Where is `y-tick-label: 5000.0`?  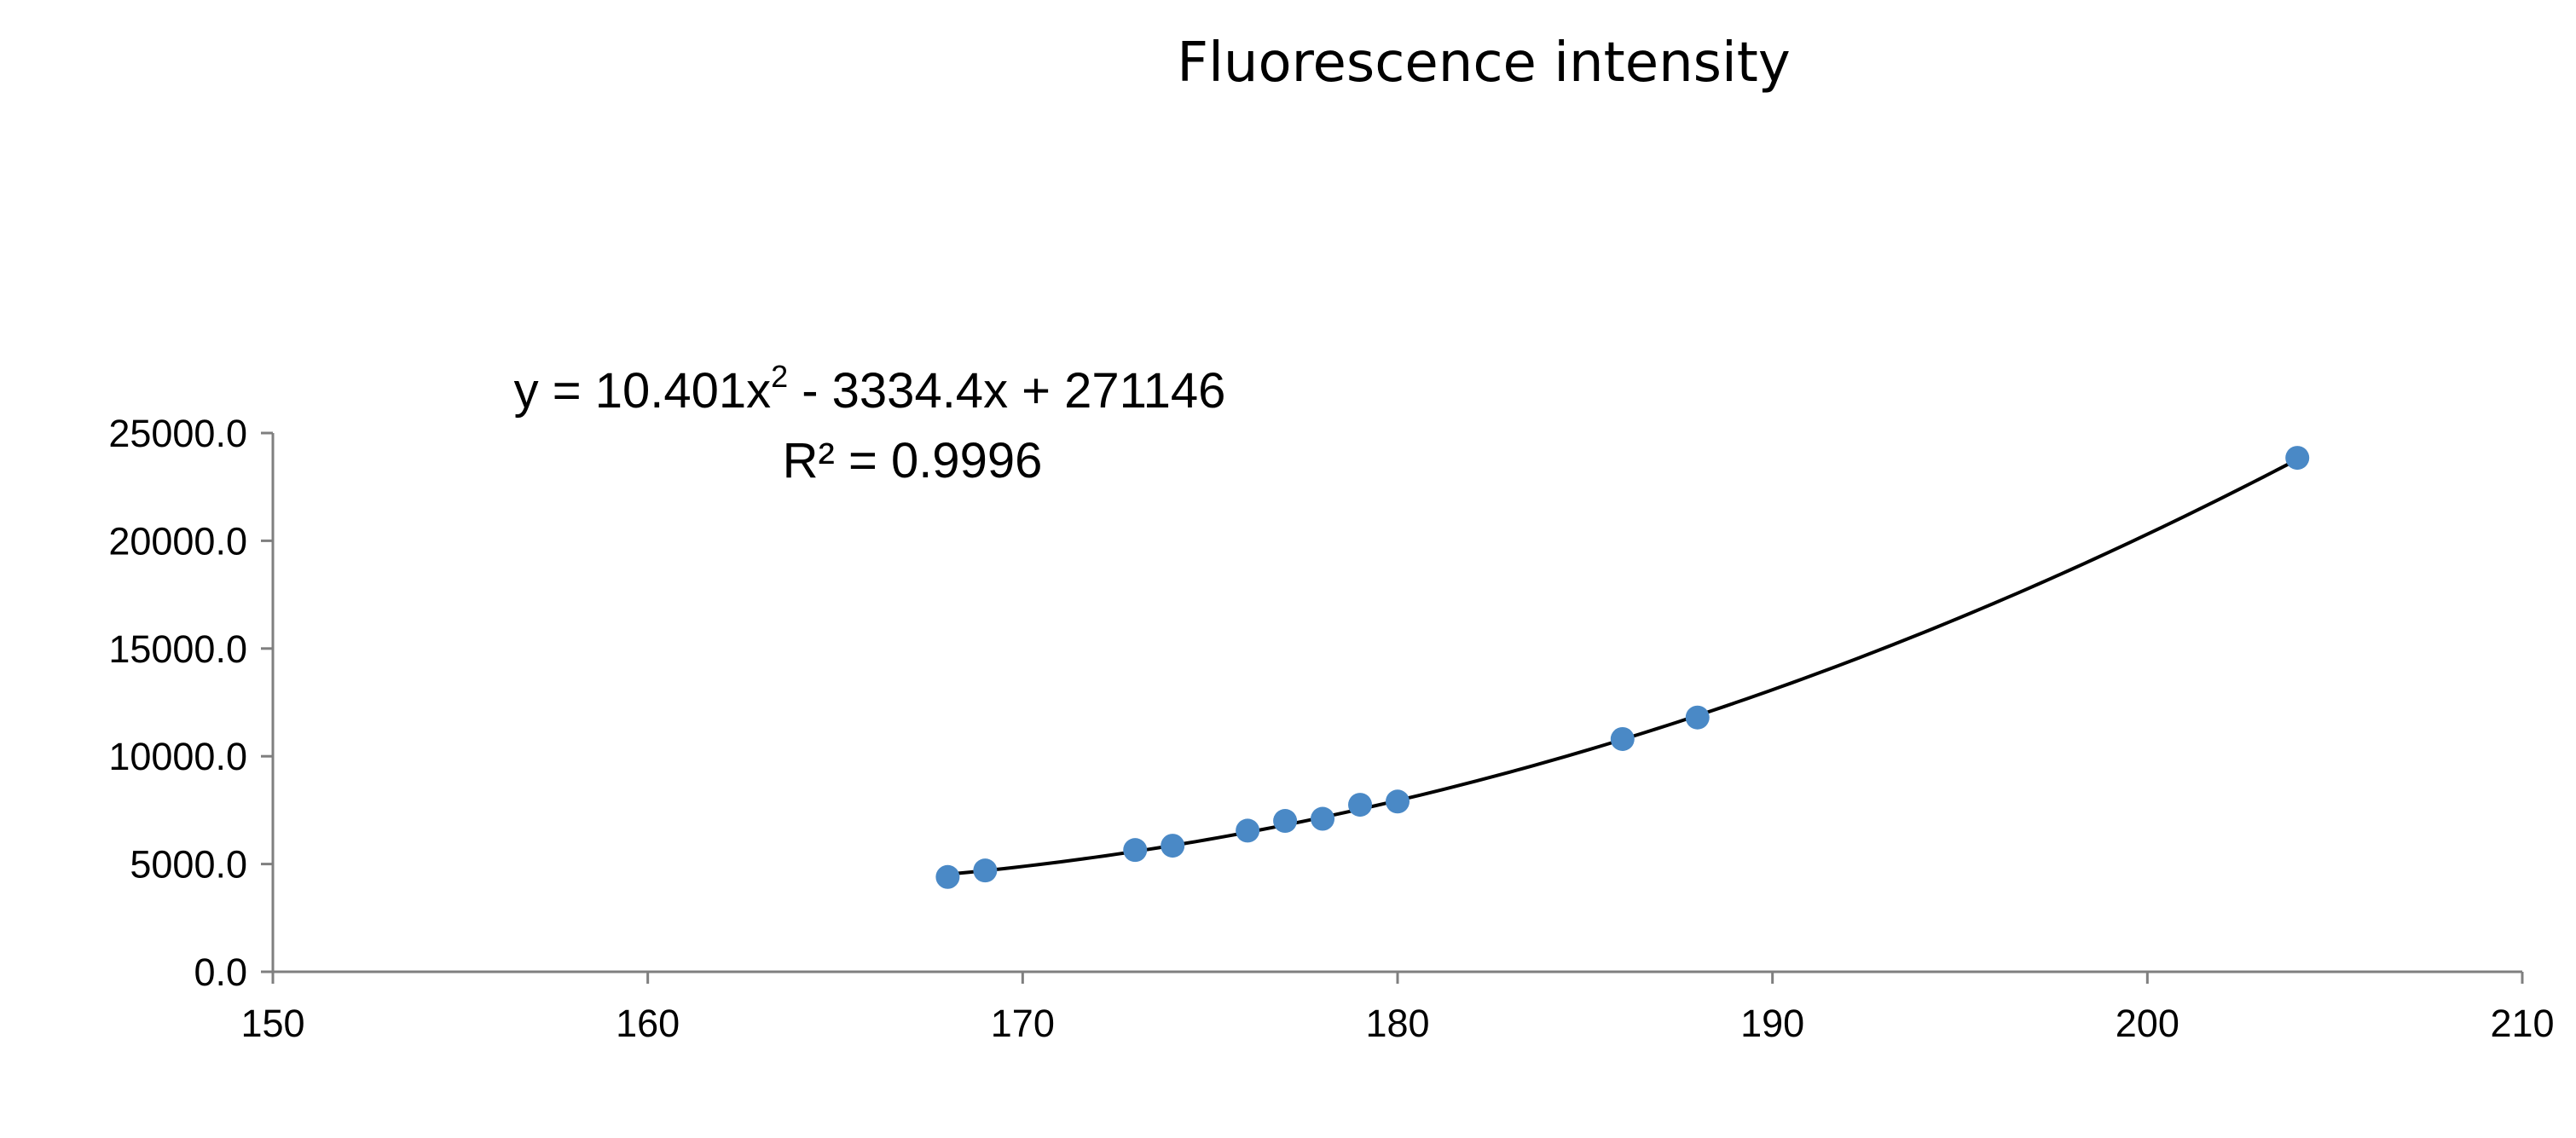 y-tick-label: 5000.0 is located at coordinates (188, 865).